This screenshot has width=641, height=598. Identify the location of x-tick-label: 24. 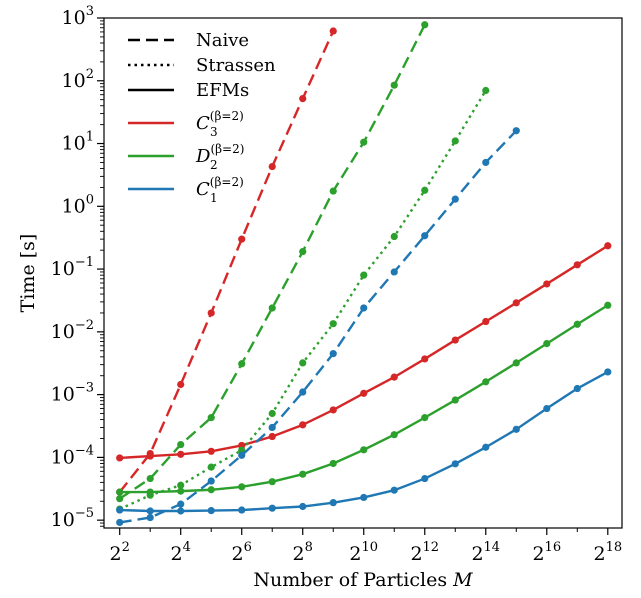
(181, 552).